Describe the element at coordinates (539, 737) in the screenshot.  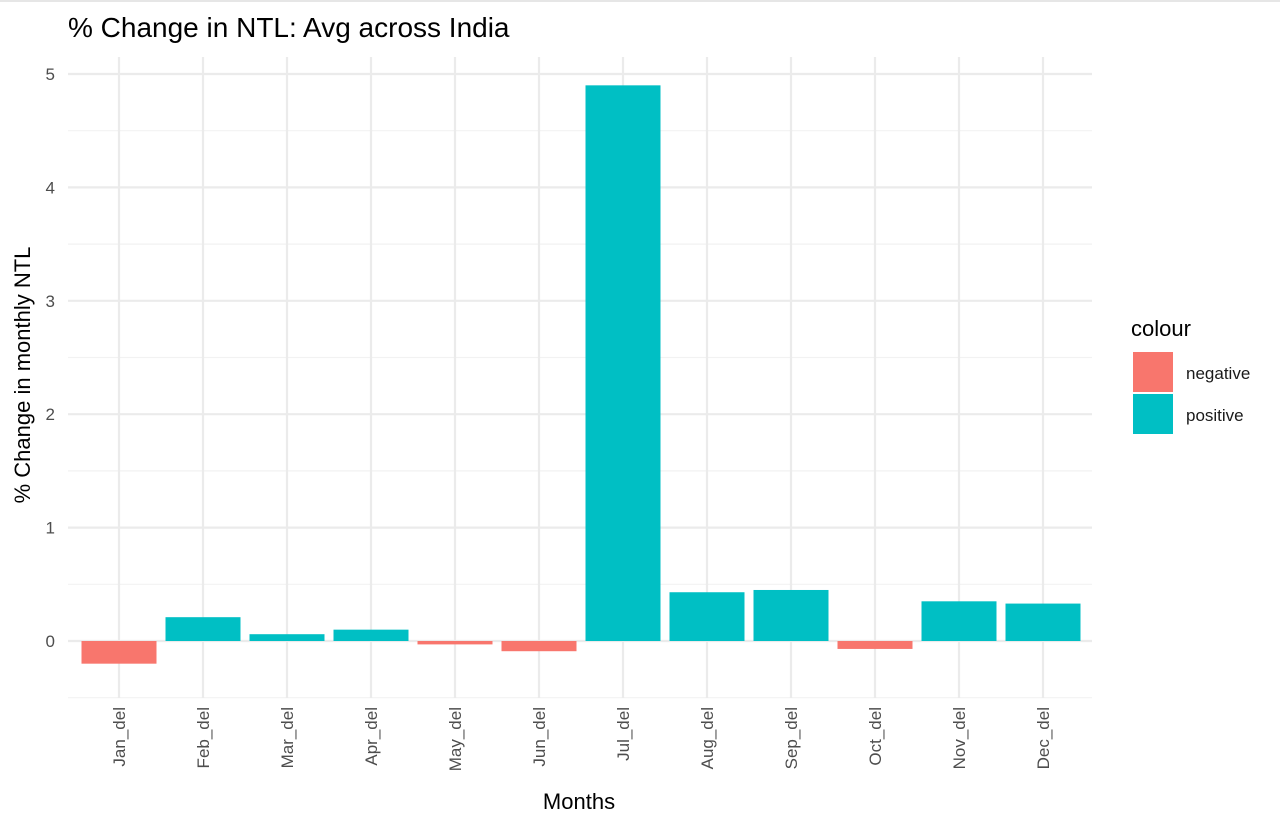
I see `x-tick-label: Jun_del` at that location.